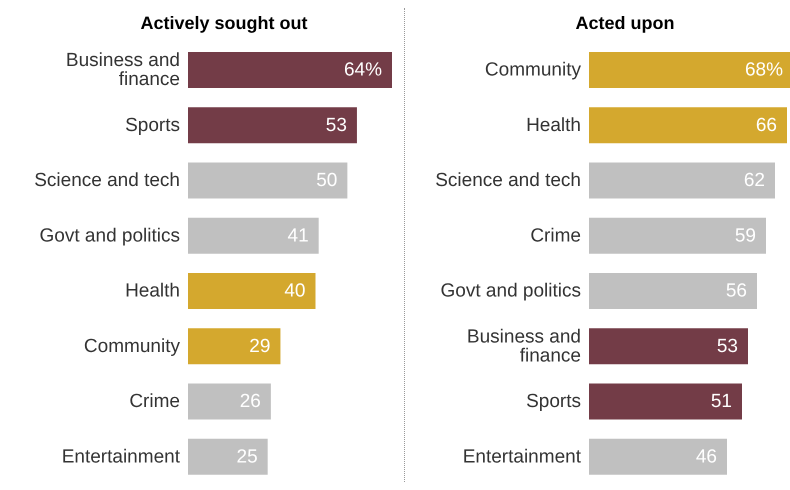 The image size is (790, 490). What do you see at coordinates (766, 125) in the screenshot?
I see `data-label: 66` at bounding box center [766, 125].